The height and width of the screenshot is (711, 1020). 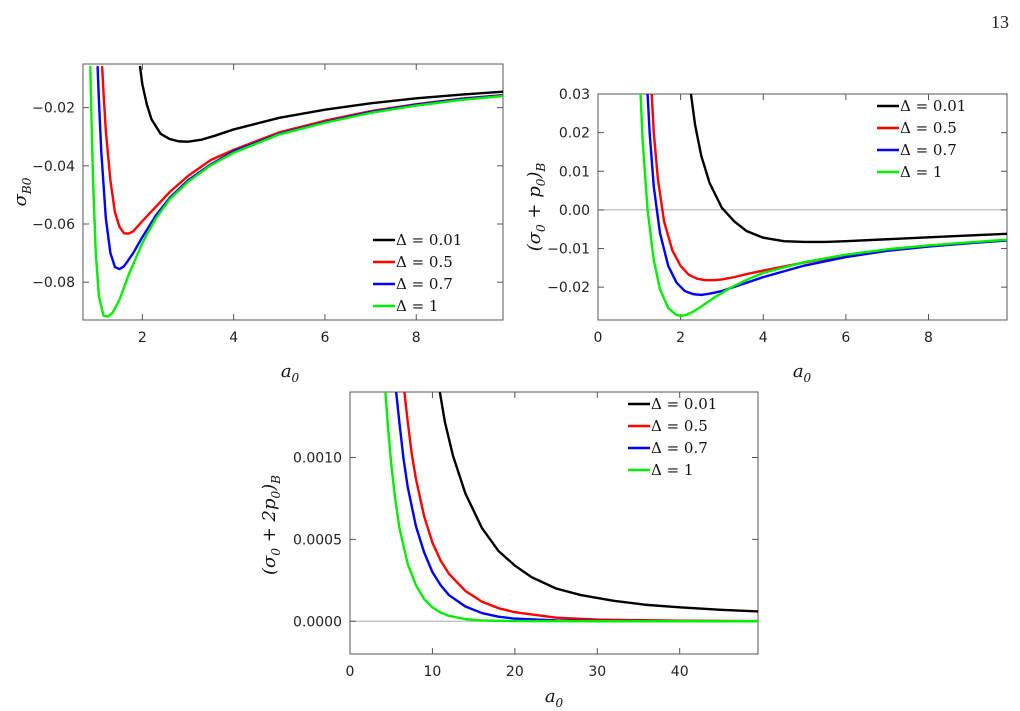 I want to click on y-tick-label: 0.03, so click(x=574, y=95).